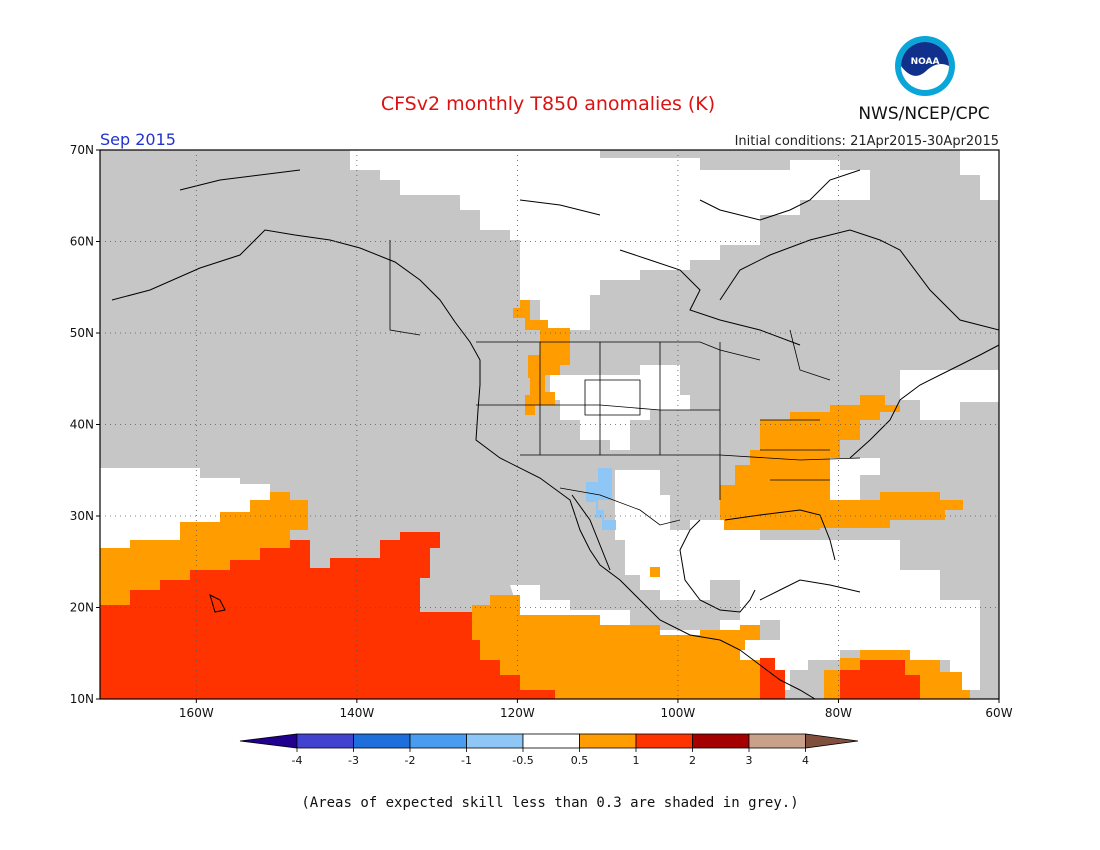 The image size is (1100, 850). What do you see at coordinates (82, 150) in the screenshot?
I see `latitude-label: 70N` at bounding box center [82, 150].